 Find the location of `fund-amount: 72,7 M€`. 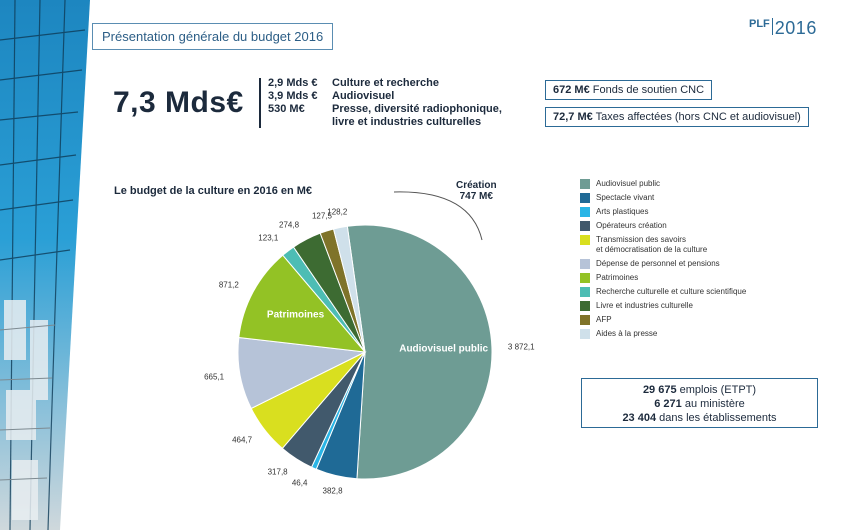

fund-amount: 72,7 M€ is located at coordinates (573, 117).